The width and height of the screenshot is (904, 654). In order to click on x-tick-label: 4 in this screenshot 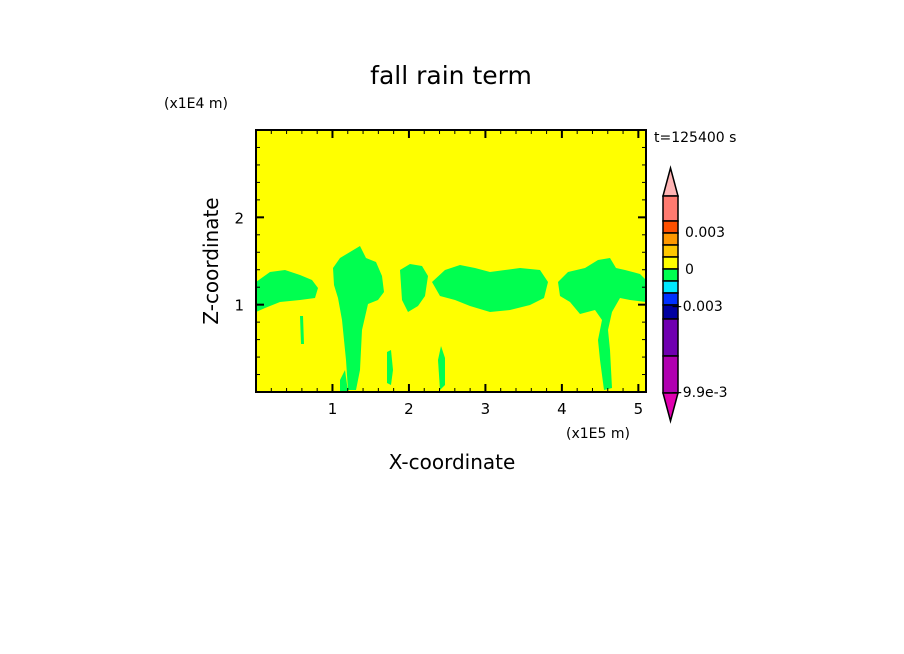, I will do `click(562, 409)`.